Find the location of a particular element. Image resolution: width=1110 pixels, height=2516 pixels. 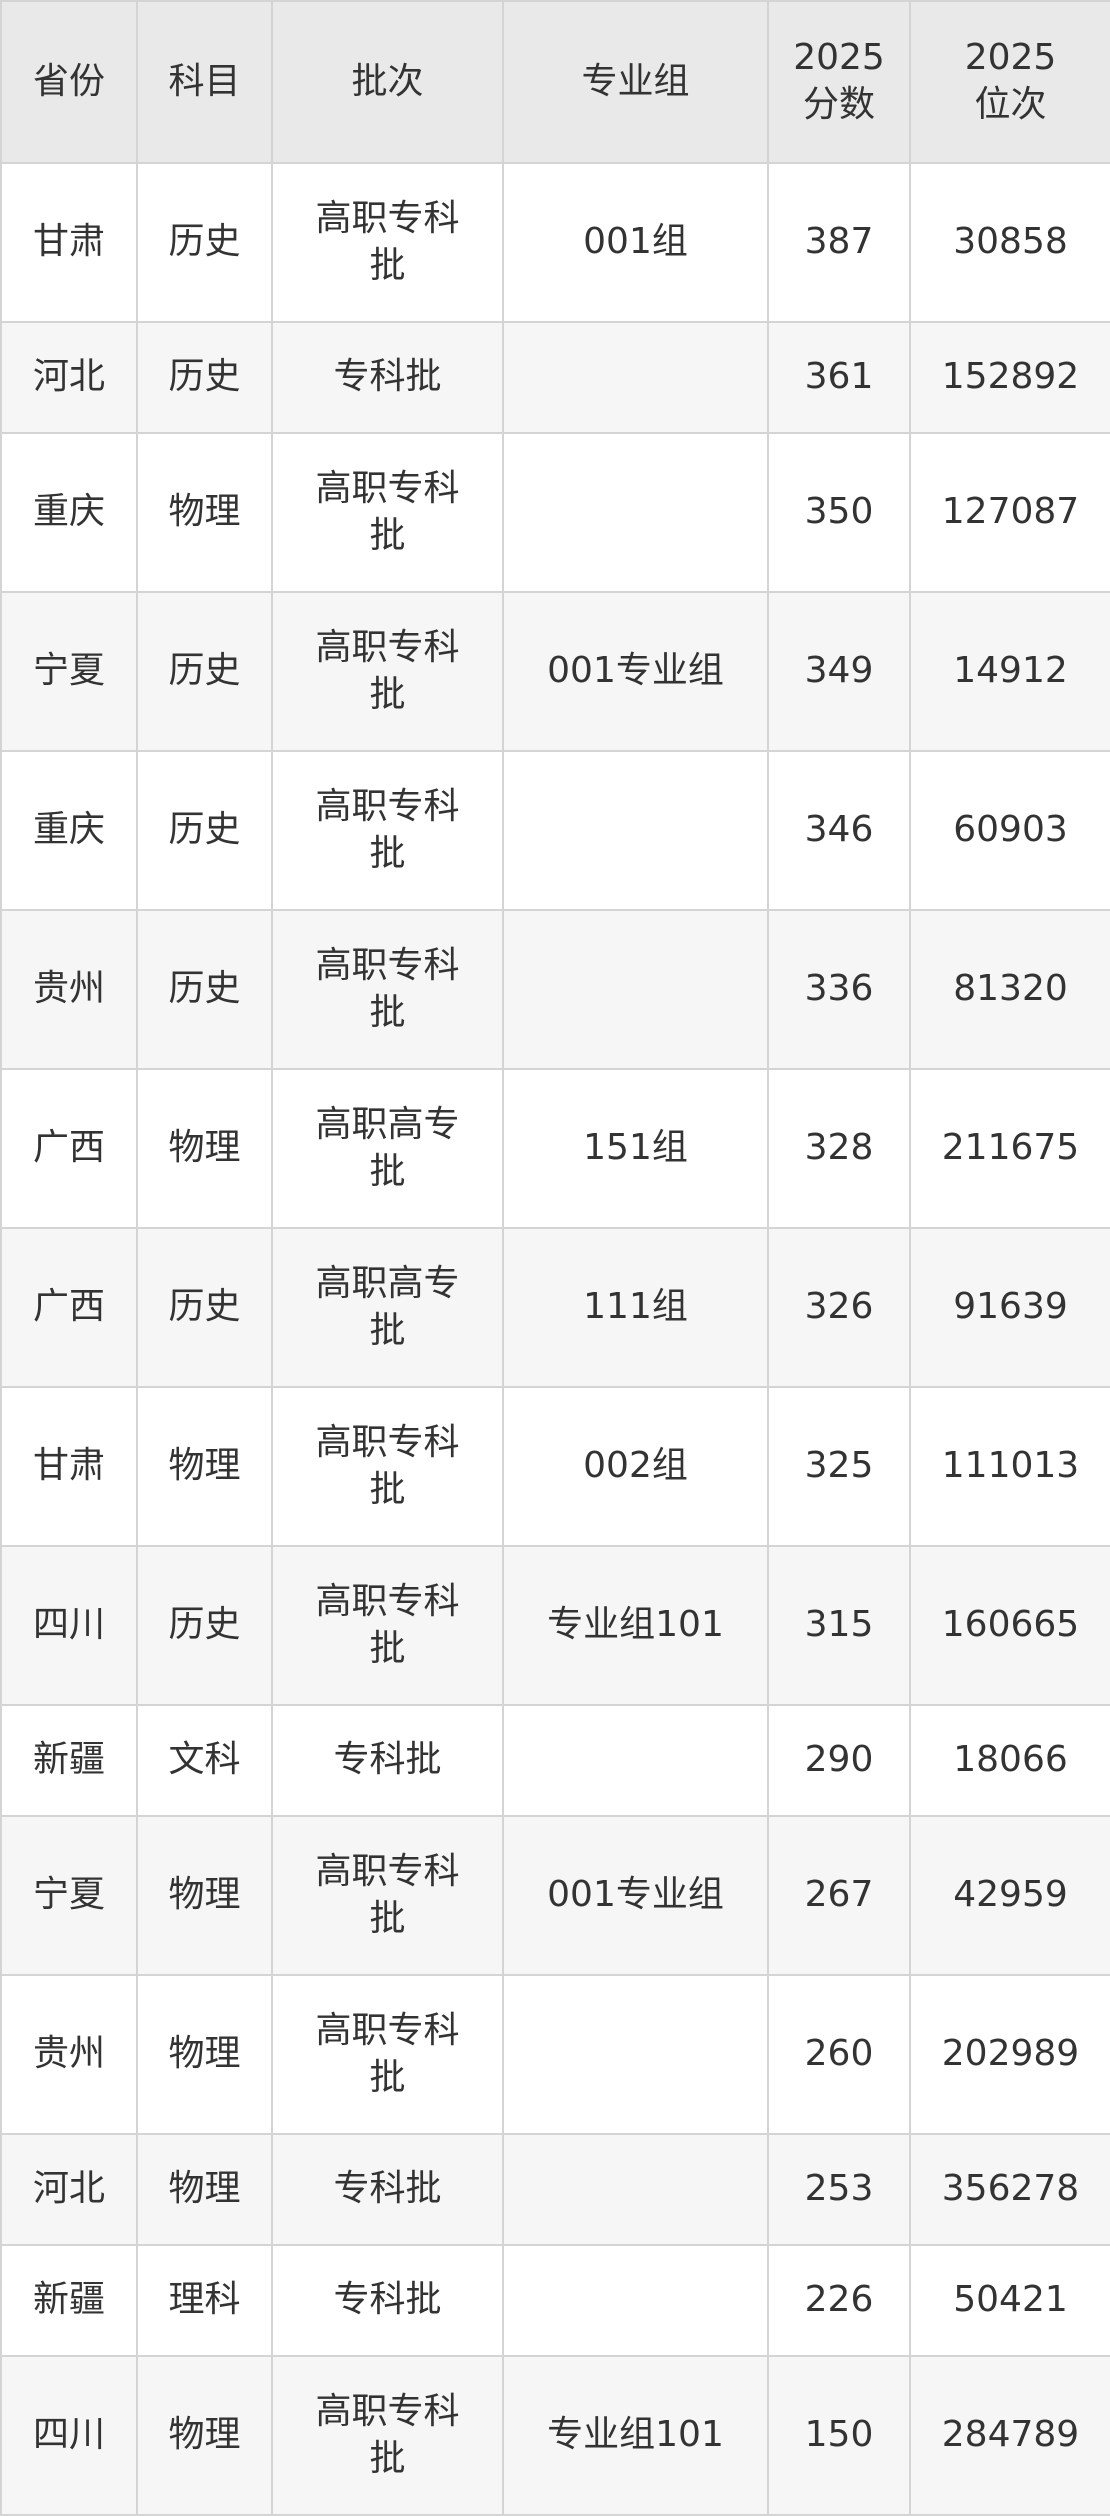

table-row: 河北 物理 专科批 253 356278 is located at coordinates (555, 2189).